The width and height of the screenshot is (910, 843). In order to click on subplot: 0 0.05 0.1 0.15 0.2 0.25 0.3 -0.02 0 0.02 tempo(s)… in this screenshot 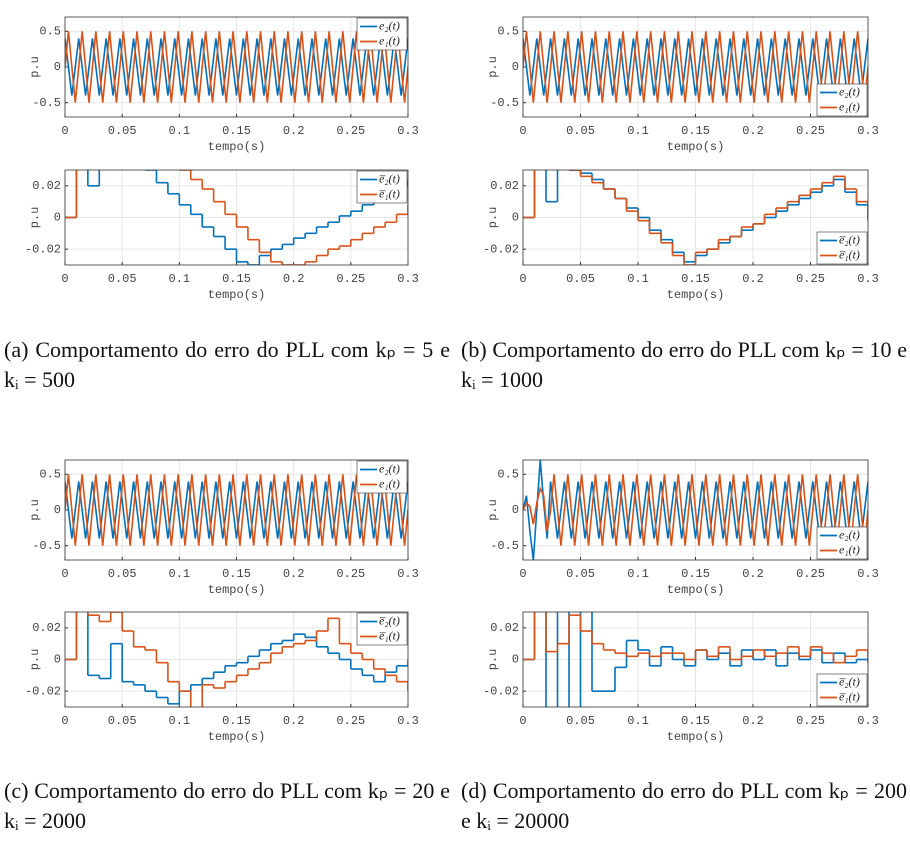, I will do `click(681, 677)`.